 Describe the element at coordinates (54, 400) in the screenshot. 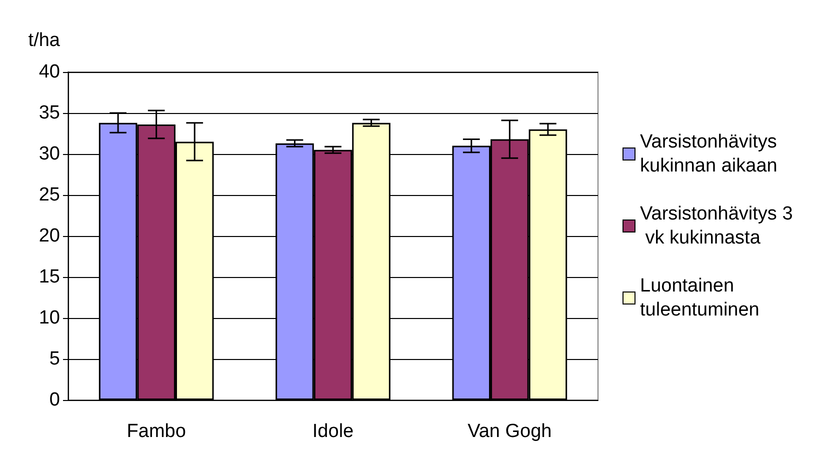

I see `y-tick-label: 0` at that location.